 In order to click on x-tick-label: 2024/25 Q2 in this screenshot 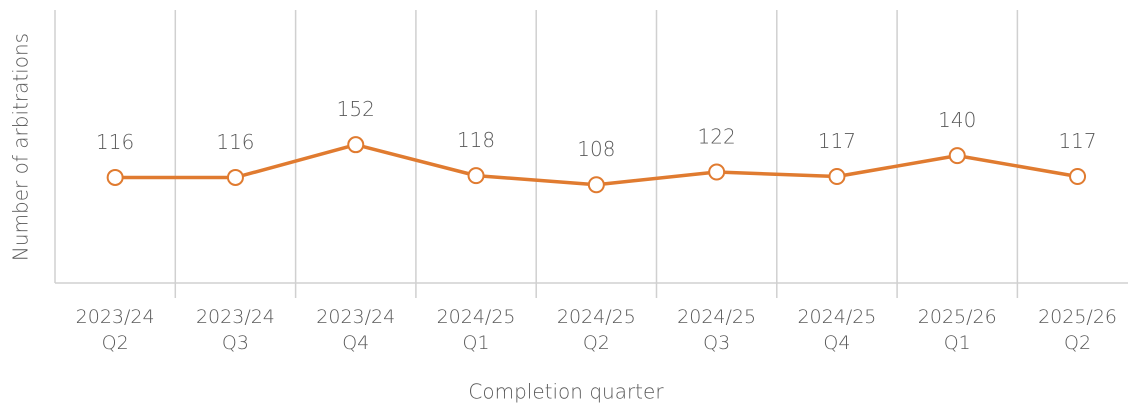, I will do `click(596, 330)`.